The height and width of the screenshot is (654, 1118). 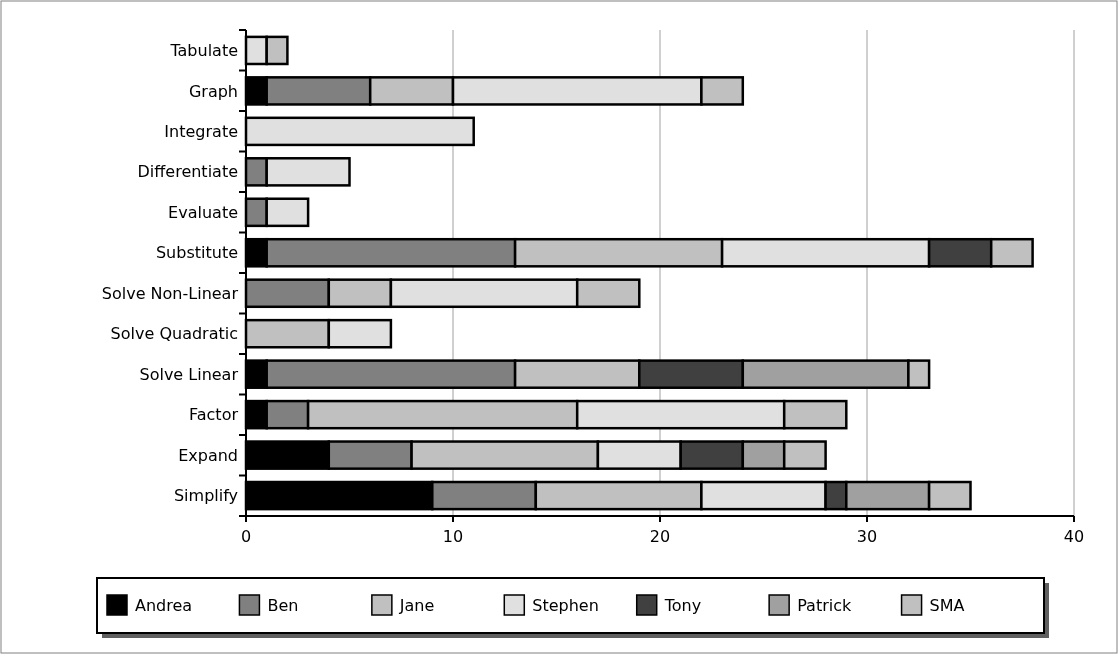 I want to click on legend-label: SMA, so click(x=947, y=605).